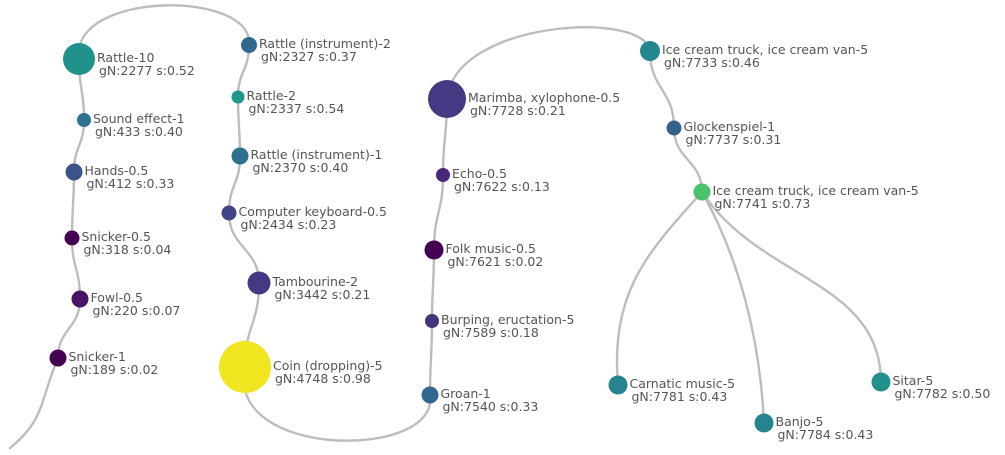 This screenshot has width=1005, height=455. I want to click on node-stats-label: gN:433 s:0.40, so click(139, 131).